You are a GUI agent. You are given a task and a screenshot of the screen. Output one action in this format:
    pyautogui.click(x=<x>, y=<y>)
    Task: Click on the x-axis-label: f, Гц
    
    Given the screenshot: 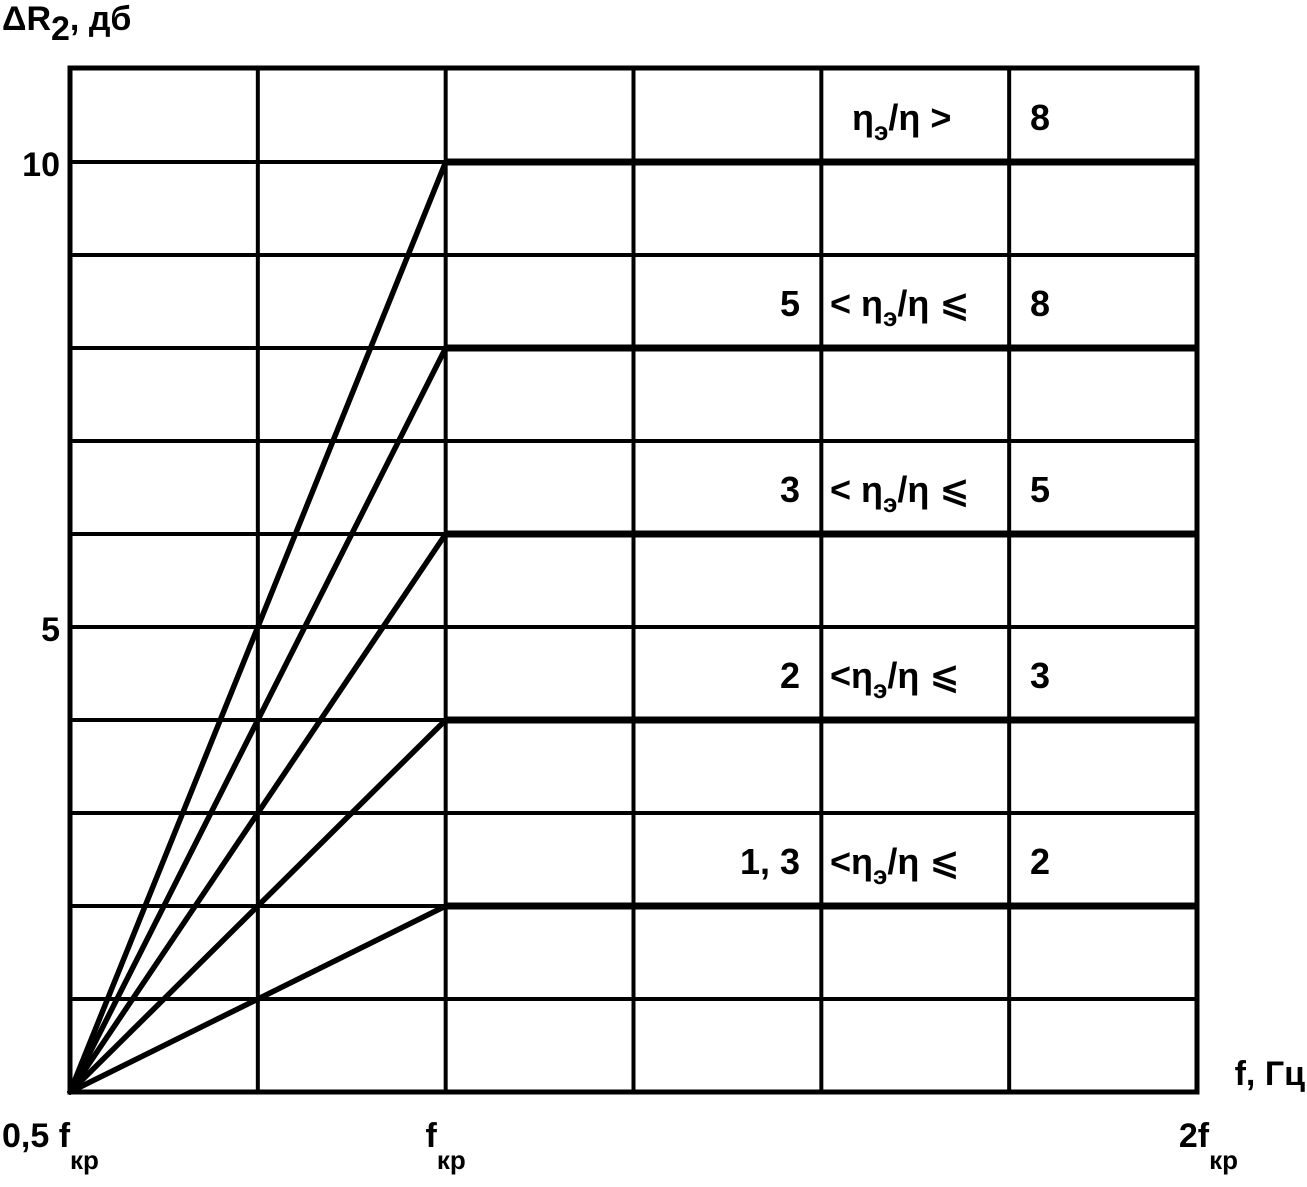 What is the action you would take?
    pyautogui.click(x=1270, y=1074)
    